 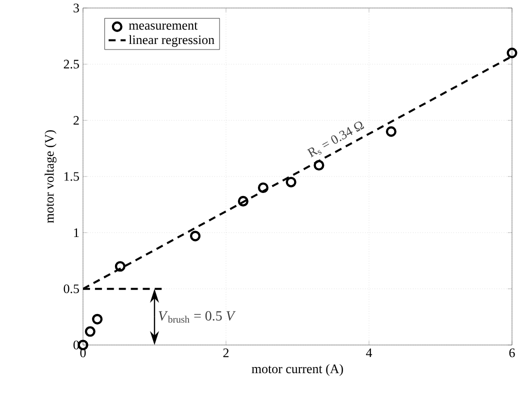 I want to click on x-tick-label: 4, so click(x=369, y=353).